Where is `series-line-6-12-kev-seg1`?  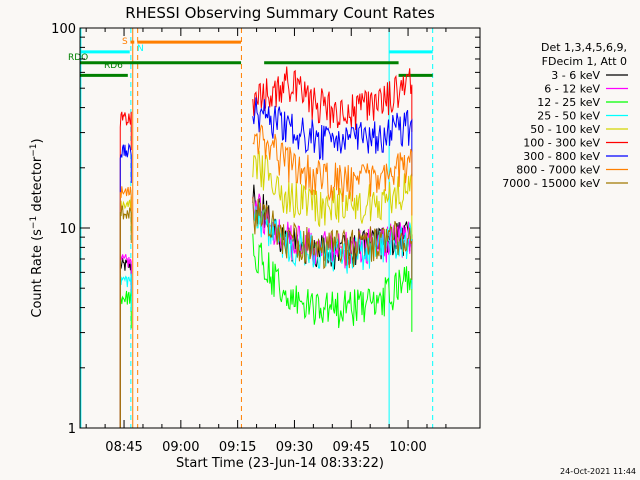 series-line-6-12-kev-seg1 is located at coordinates (125, 341).